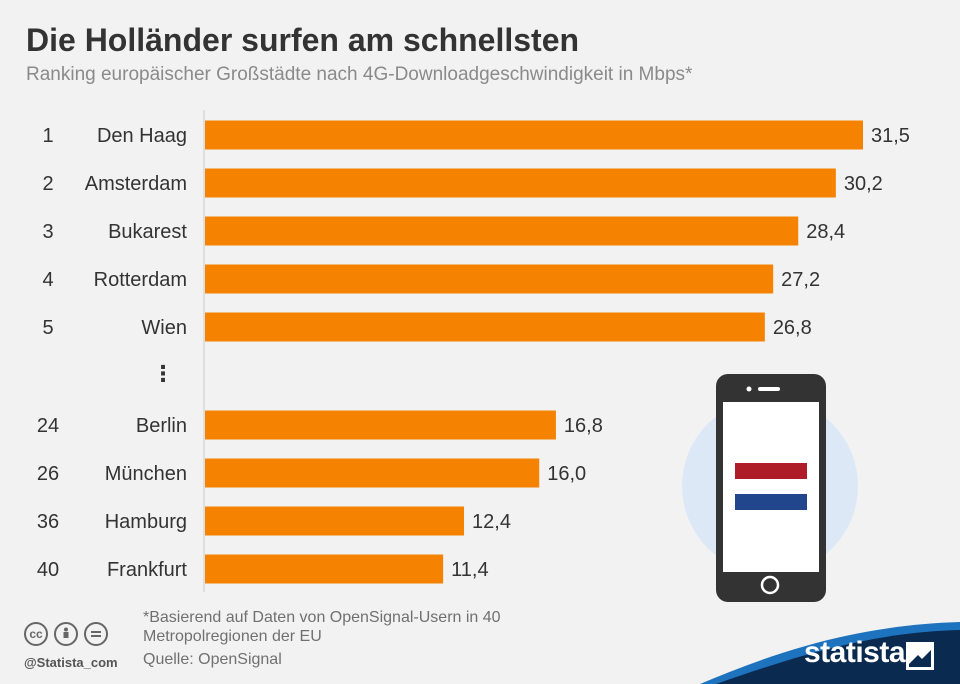 This screenshot has height=684, width=960. I want to click on rank-label: 26, so click(48, 474).